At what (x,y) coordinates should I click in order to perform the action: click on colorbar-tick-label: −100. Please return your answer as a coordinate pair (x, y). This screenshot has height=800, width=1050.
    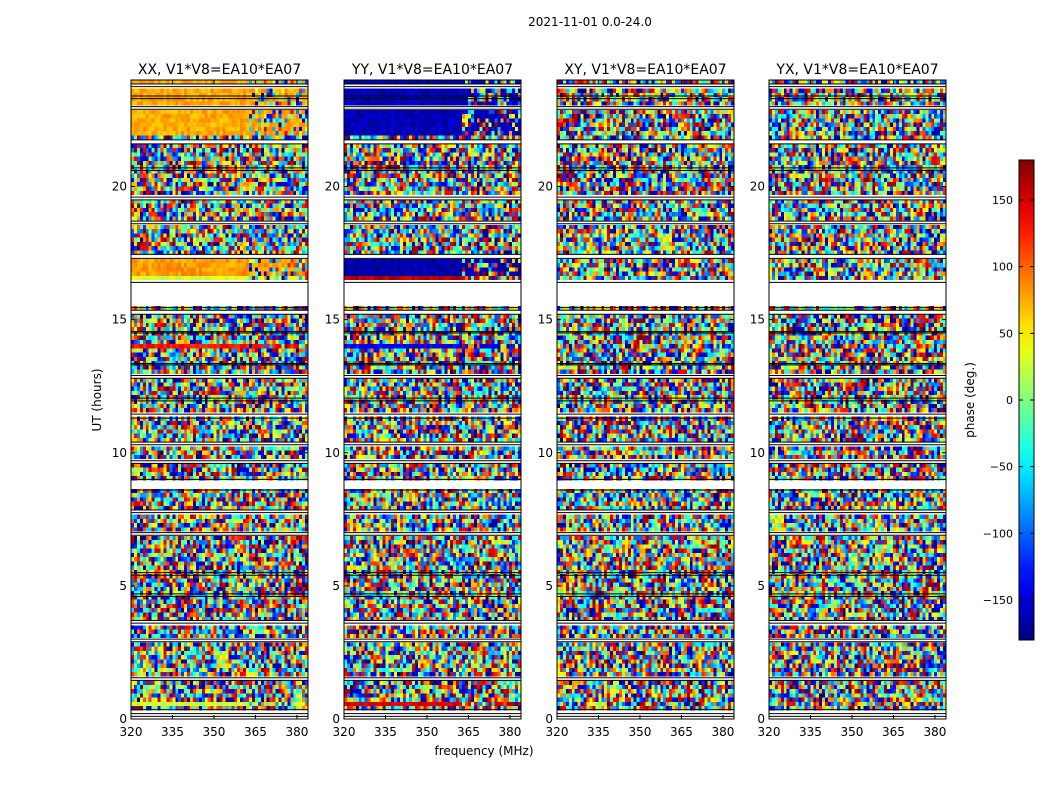
    Looking at the image, I should click on (998, 533).